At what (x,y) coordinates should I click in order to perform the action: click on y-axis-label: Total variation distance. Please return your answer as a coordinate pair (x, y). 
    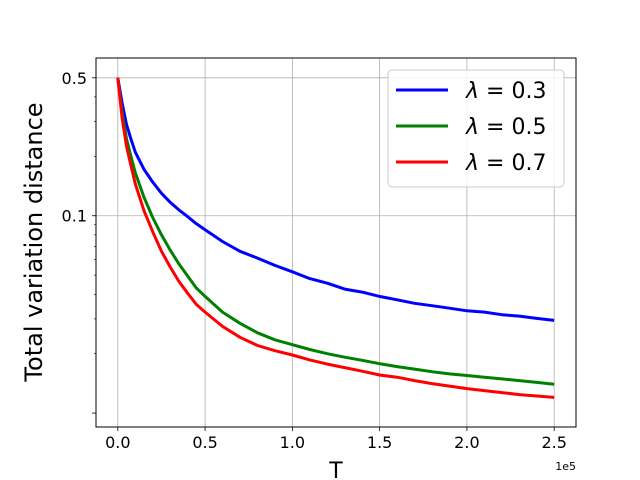
    Looking at the image, I should click on (34, 242).